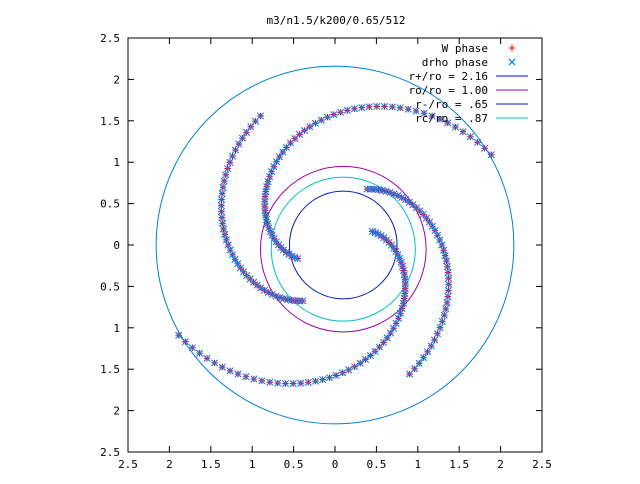  What do you see at coordinates (110, 204) in the screenshot?
I see `y-tick-label: 0.5` at bounding box center [110, 204].